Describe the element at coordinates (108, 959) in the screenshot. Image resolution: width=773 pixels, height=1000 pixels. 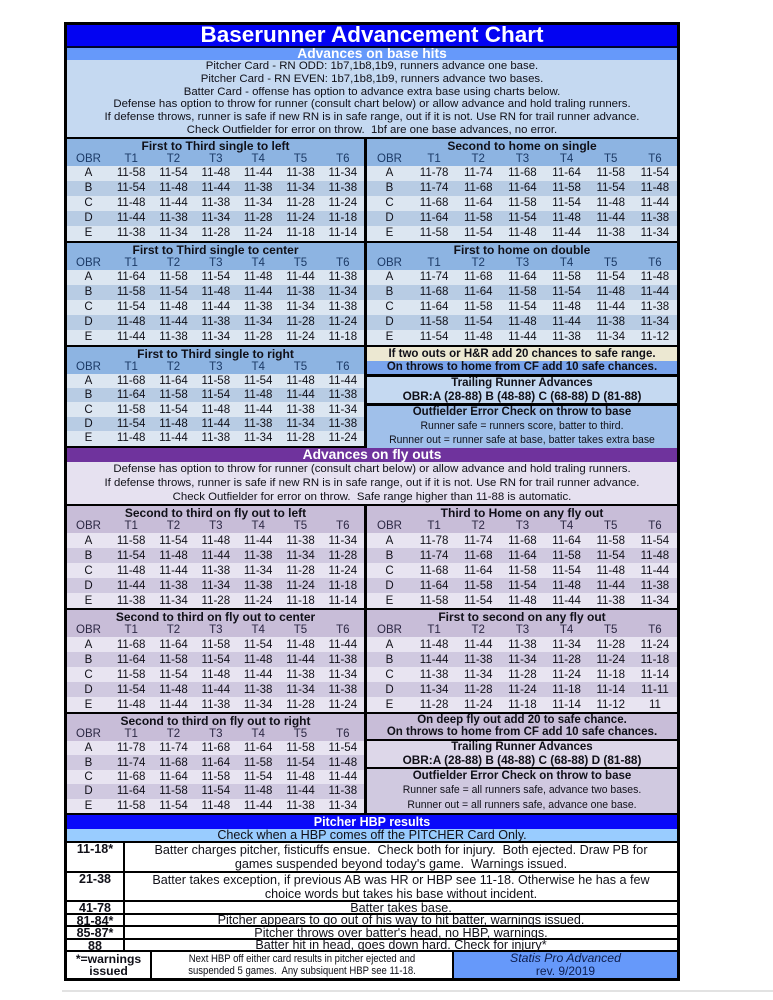
I see `hbp-footer-warnings-line1: *=warnings` at that location.